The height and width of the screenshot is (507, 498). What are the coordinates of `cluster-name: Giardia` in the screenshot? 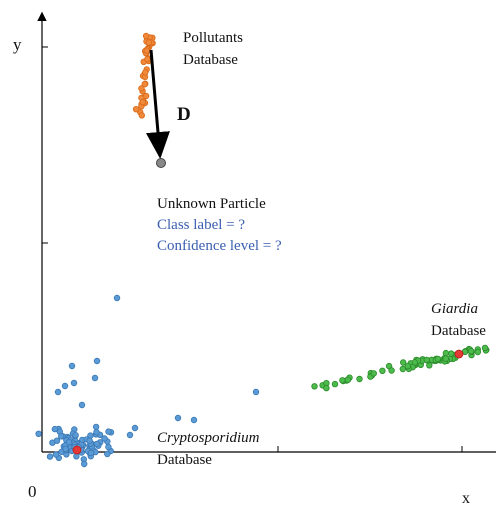 It's located at (454, 309).